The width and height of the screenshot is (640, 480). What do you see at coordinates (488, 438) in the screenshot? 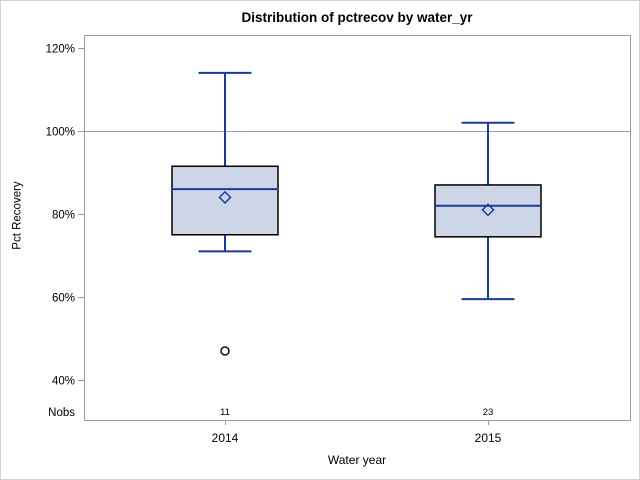
I see `x-tick-label: 2015` at bounding box center [488, 438].